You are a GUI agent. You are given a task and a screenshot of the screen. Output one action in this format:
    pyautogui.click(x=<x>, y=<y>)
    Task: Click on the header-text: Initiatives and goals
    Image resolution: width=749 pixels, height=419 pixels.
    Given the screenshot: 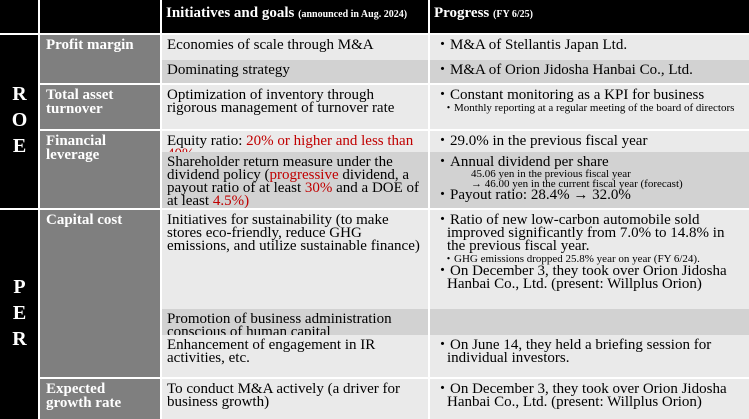 What is the action you would take?
    pyautogui.click(x=230, y=13)
    